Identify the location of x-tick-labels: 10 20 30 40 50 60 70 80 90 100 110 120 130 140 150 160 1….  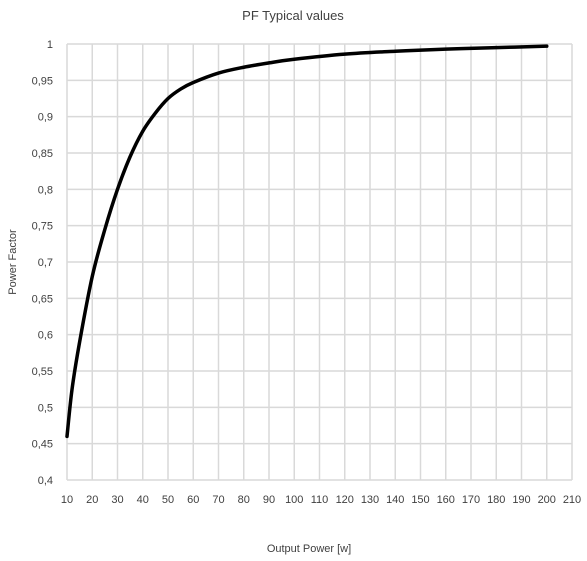
(321, 500).